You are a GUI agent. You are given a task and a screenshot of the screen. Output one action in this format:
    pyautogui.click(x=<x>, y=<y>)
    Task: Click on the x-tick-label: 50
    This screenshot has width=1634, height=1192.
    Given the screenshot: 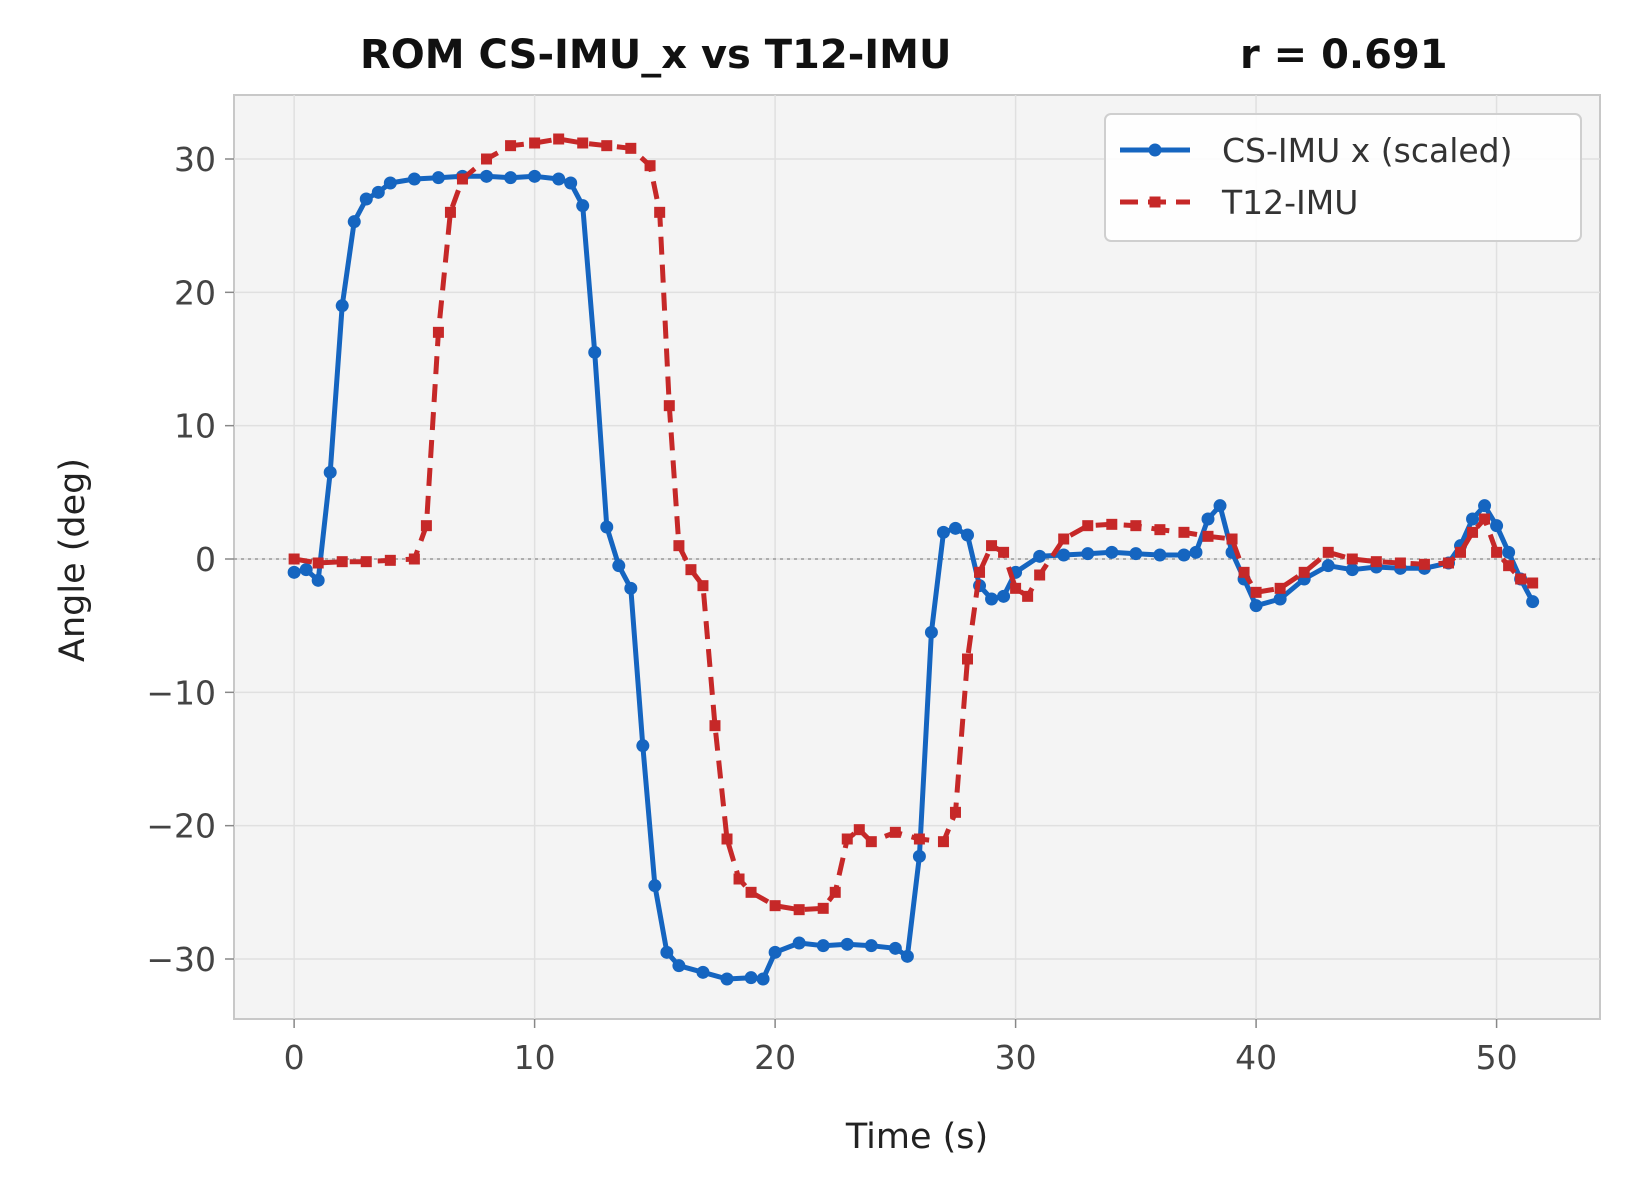 What is the action you would take?
    pyautogui.click(x=1497, y=1057)
    